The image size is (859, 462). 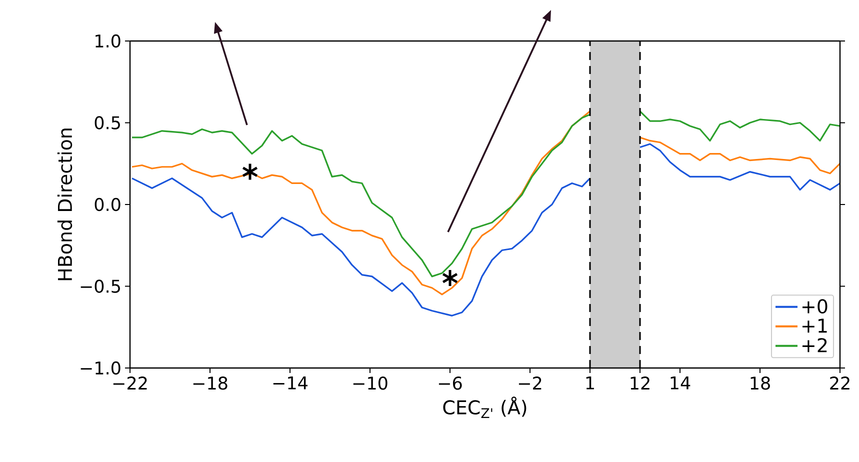 I want to click on y-tick-label: −1.0, so click(x=100, y=368).